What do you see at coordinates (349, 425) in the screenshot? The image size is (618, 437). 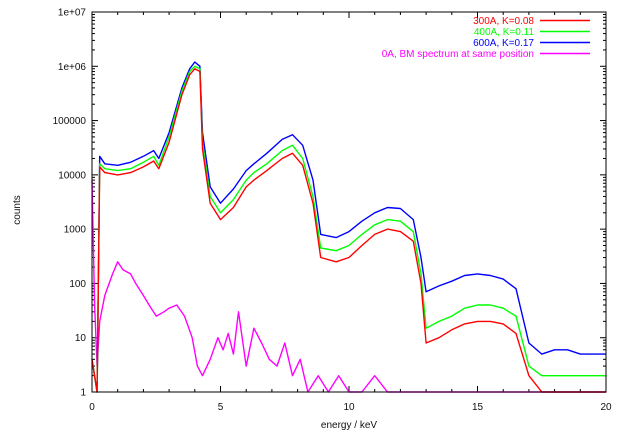 I see `x-axis-label: energy / keV` at bounding box center [349, 425].